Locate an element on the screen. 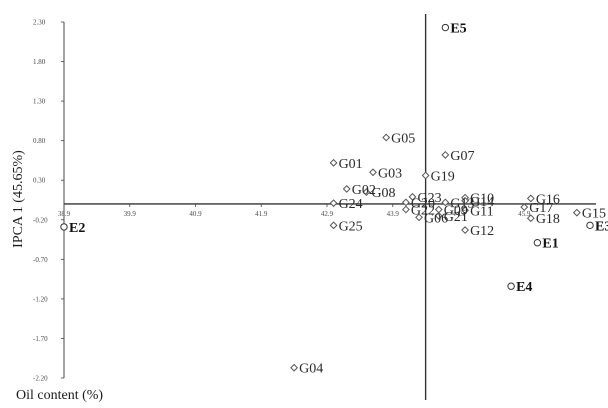 This screenshot has width=608, height=408. genotype-label: G20 is located at coordinates (423, 203).